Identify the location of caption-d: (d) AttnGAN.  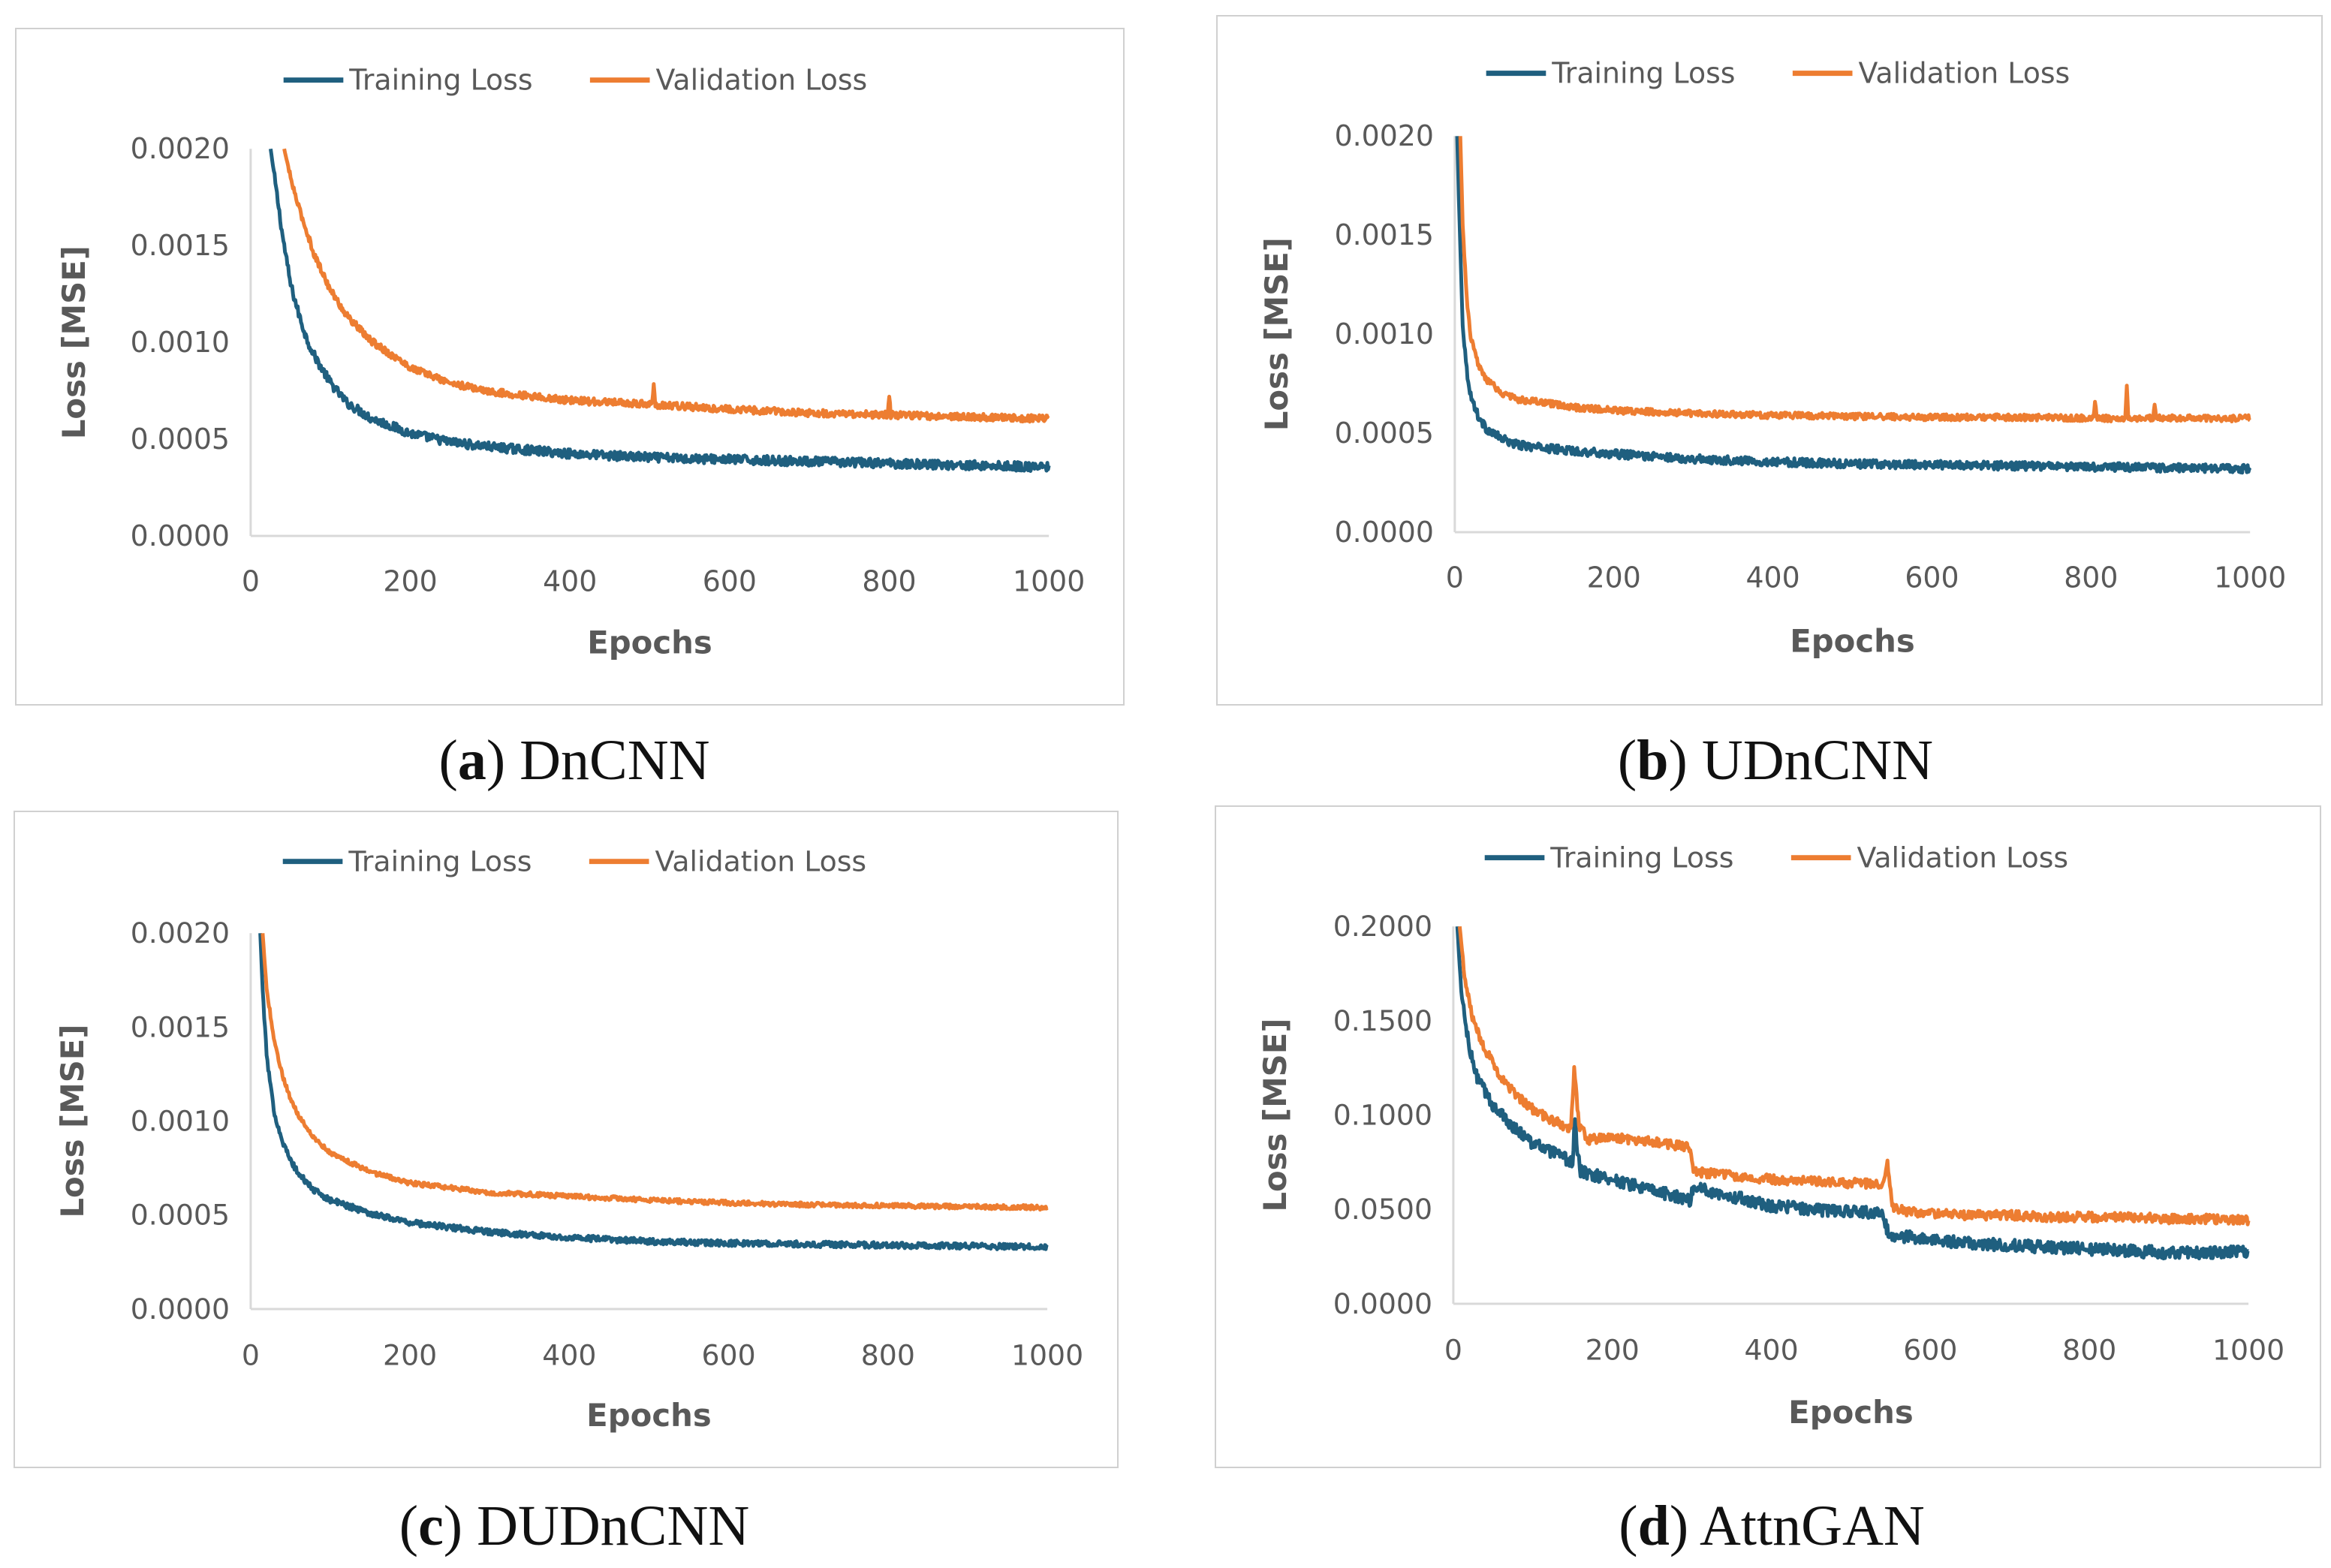
(1772, 1525).